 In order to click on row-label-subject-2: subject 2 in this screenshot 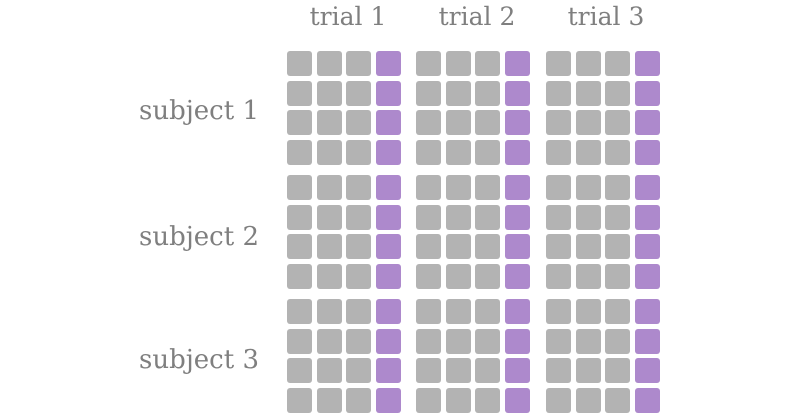, I will do `click(199, 237)`.